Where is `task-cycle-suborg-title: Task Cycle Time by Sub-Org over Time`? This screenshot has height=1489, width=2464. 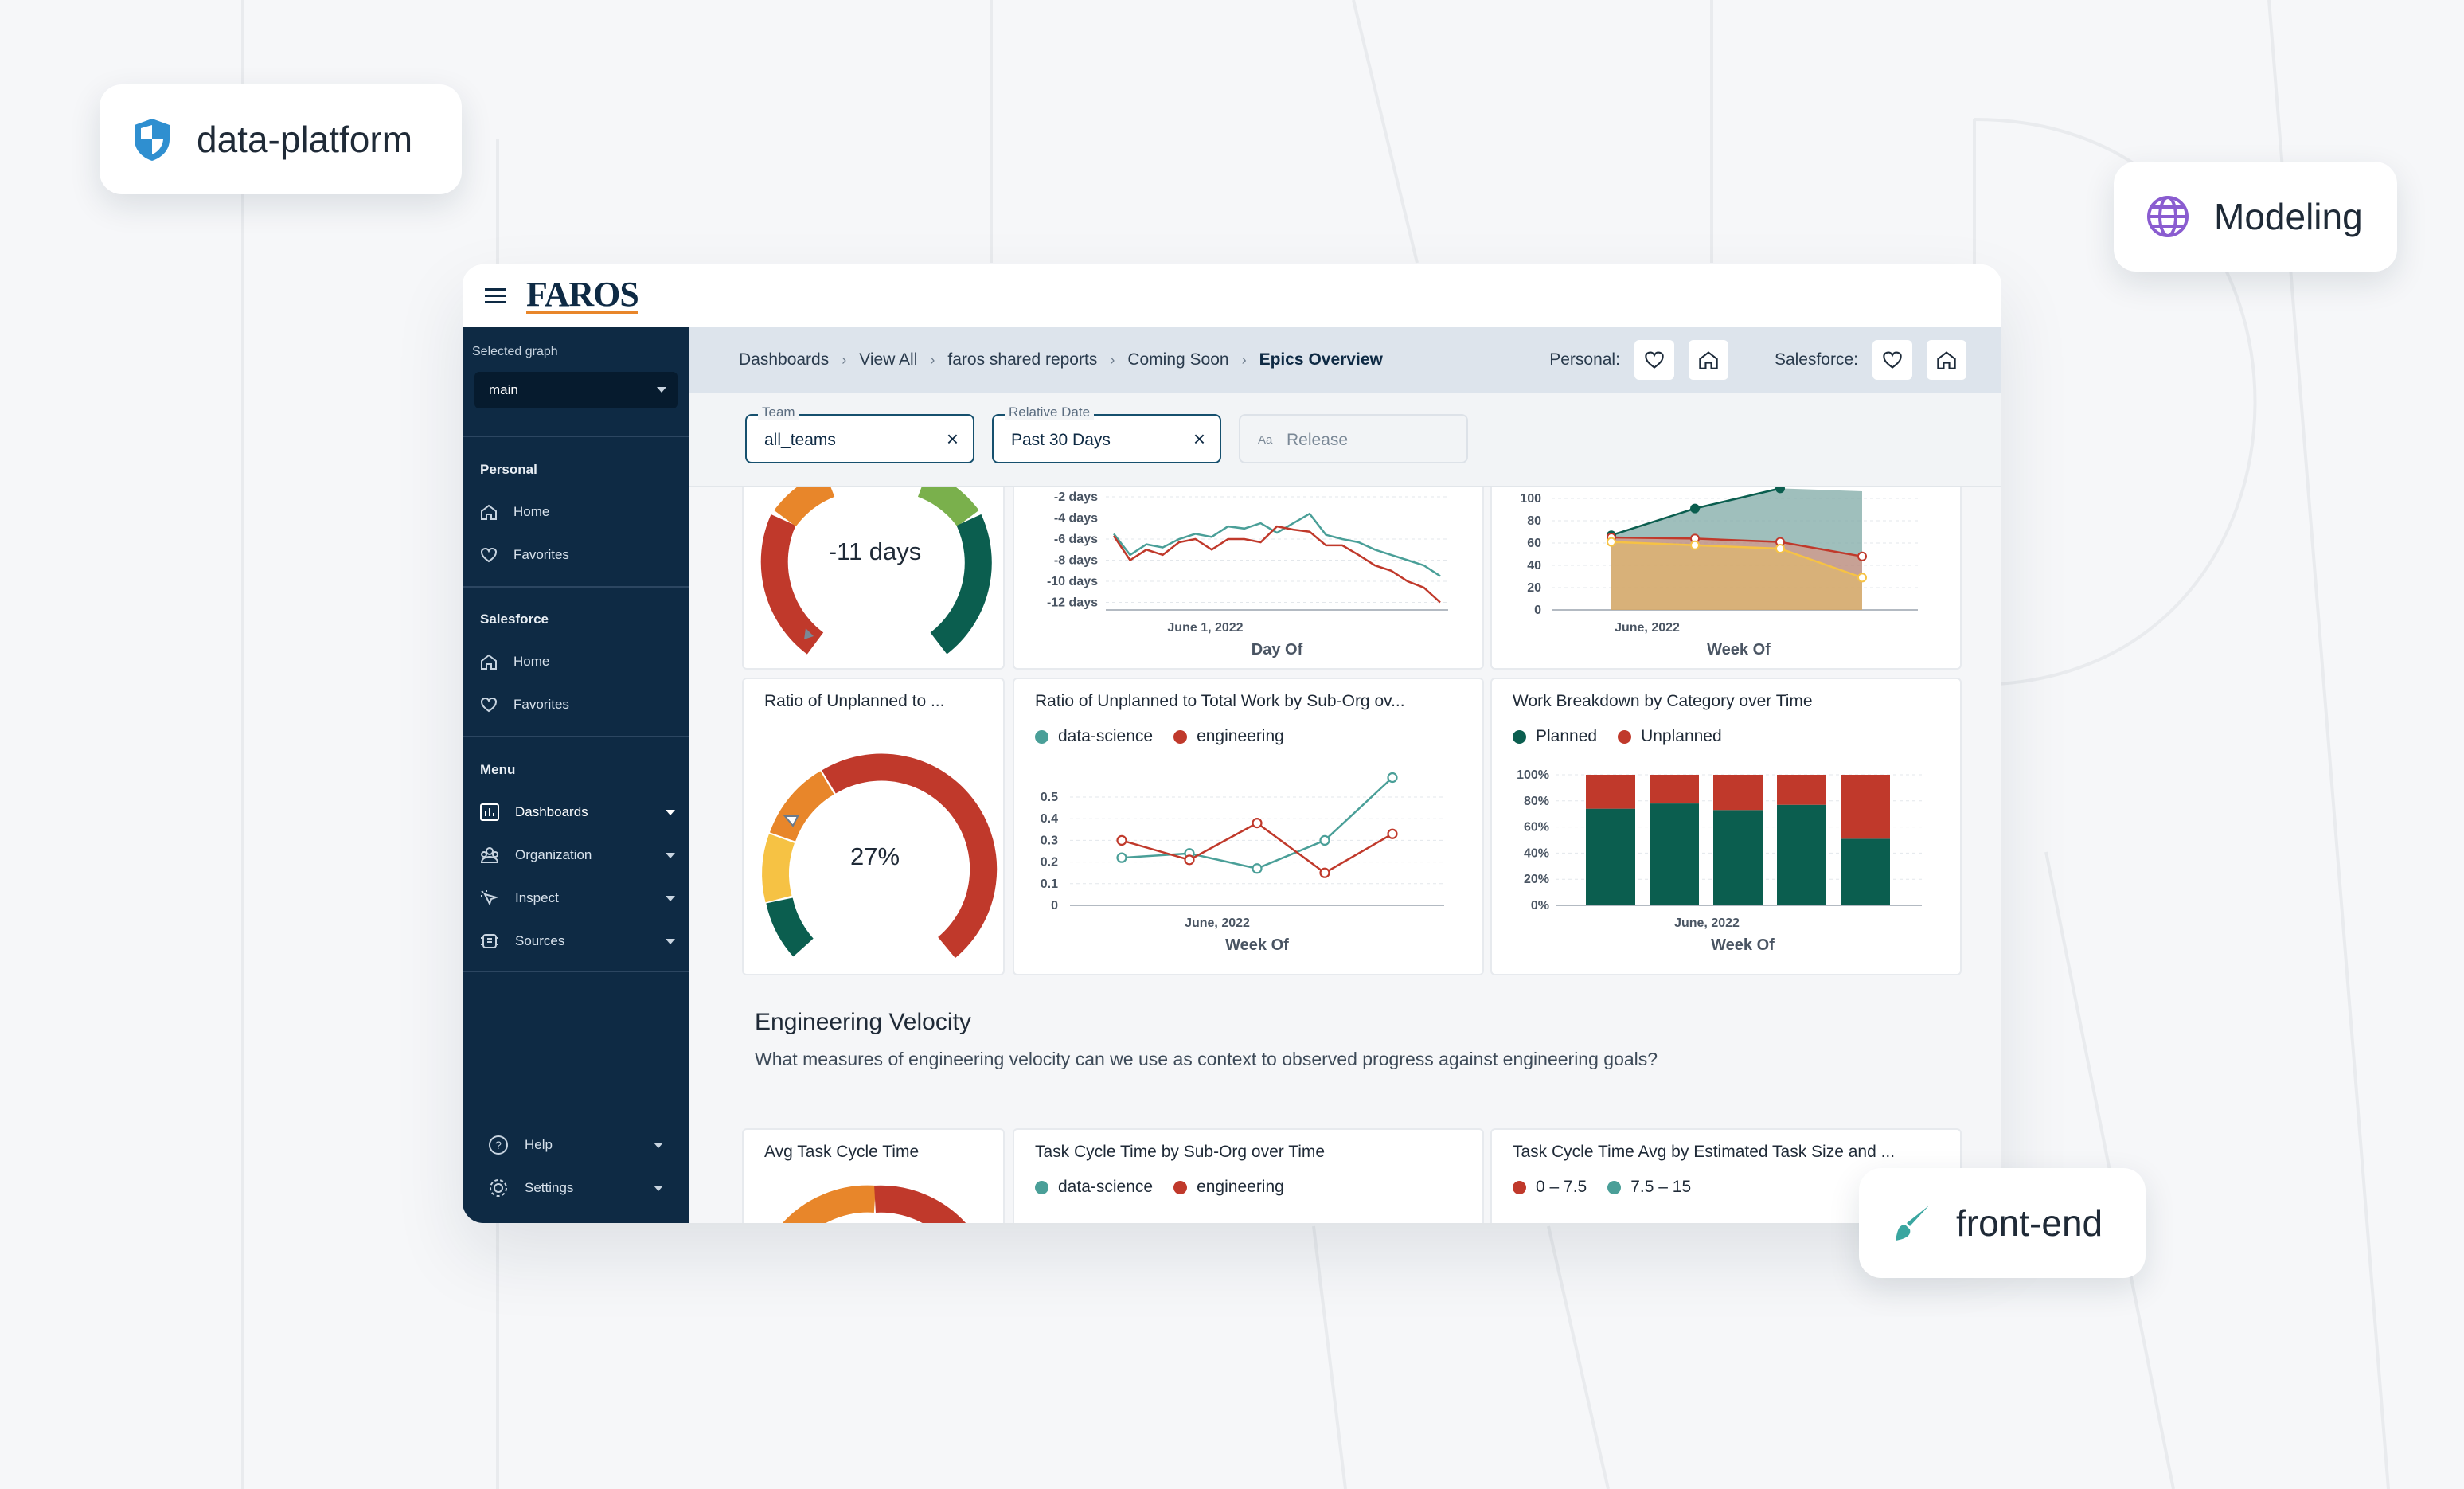
task-cycle-suborg-title: Task Cycle Time by Sub-Org over Time is located at coordinates (1180, 1152).